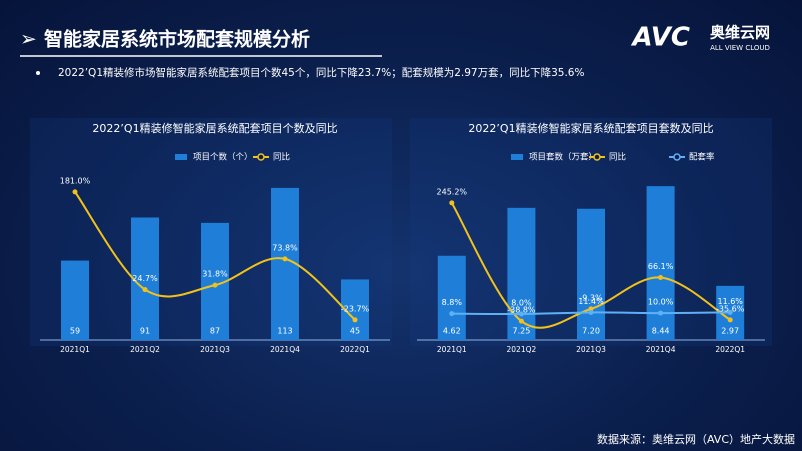 The image size is (802, 451). Describe the element at coordinates (75, 331) in the screenshot. I see `bar-value-label: 59` at that location.